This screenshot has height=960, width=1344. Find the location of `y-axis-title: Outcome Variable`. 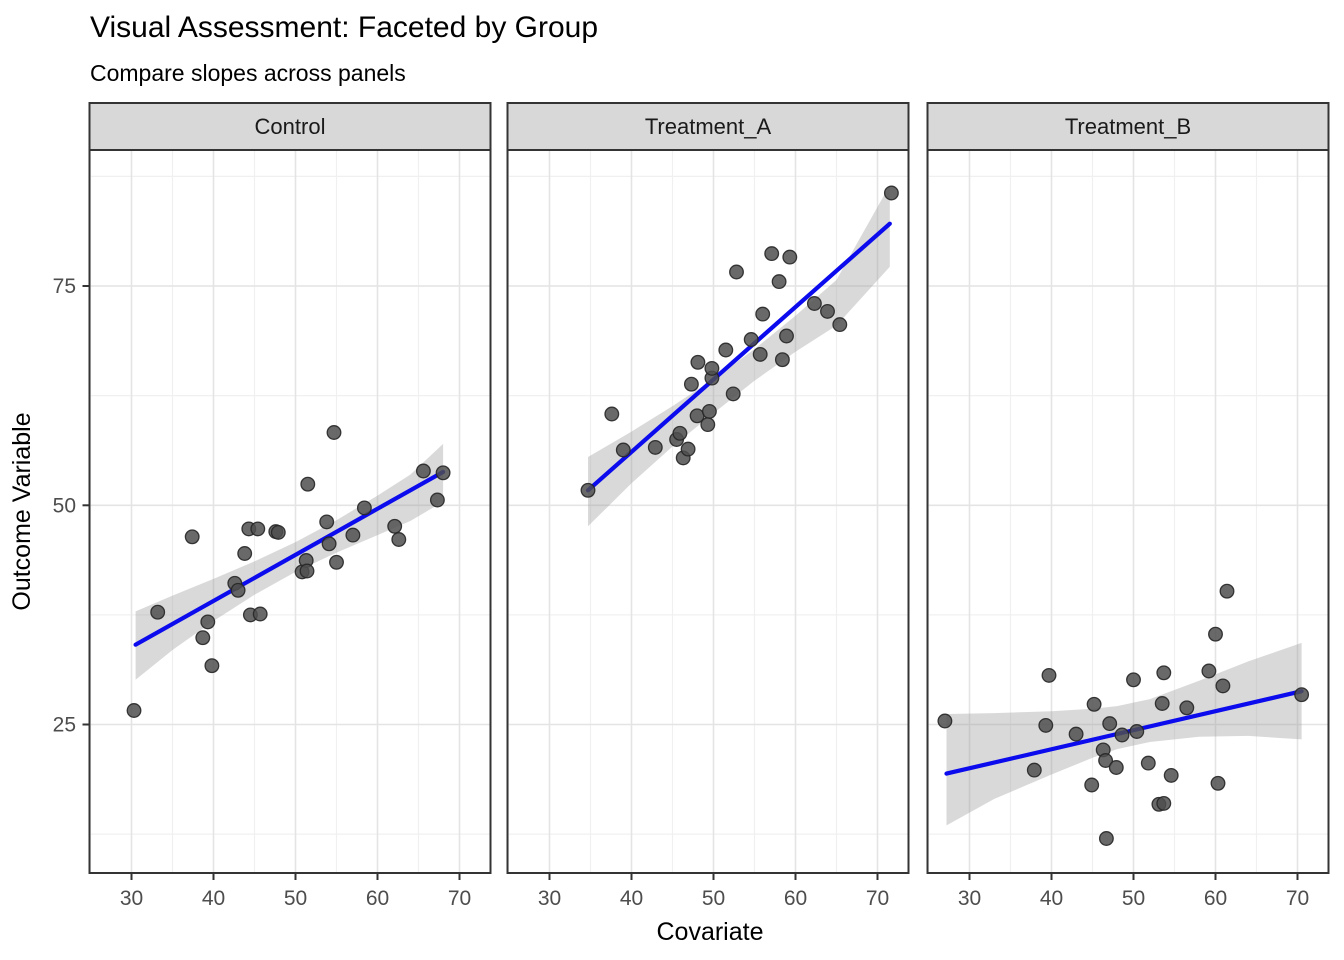

y-axis-title: Outcome Variable is located at coordinates (22, 511).